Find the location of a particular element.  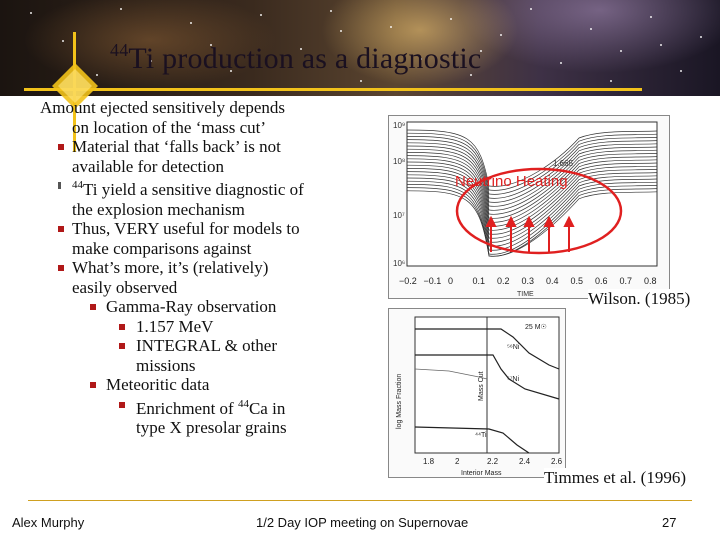

bullet-line: Material that ‘falls back’ is not is located at coordinates (205, 147).